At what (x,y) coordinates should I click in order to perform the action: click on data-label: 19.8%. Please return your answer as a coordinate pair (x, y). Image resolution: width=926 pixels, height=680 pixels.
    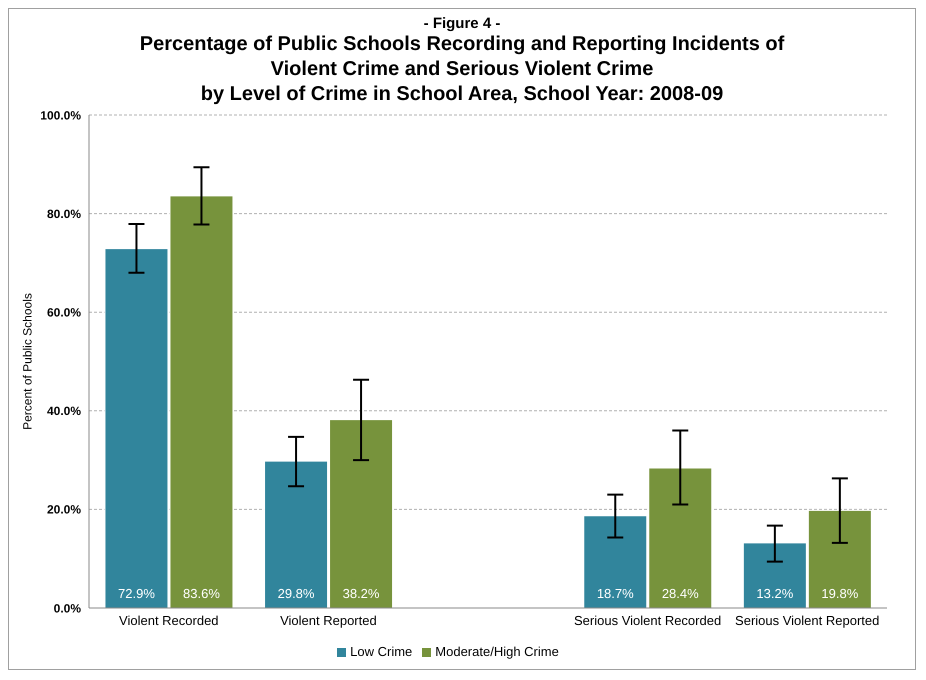
    Looking at the image, I should click on (840, 593).